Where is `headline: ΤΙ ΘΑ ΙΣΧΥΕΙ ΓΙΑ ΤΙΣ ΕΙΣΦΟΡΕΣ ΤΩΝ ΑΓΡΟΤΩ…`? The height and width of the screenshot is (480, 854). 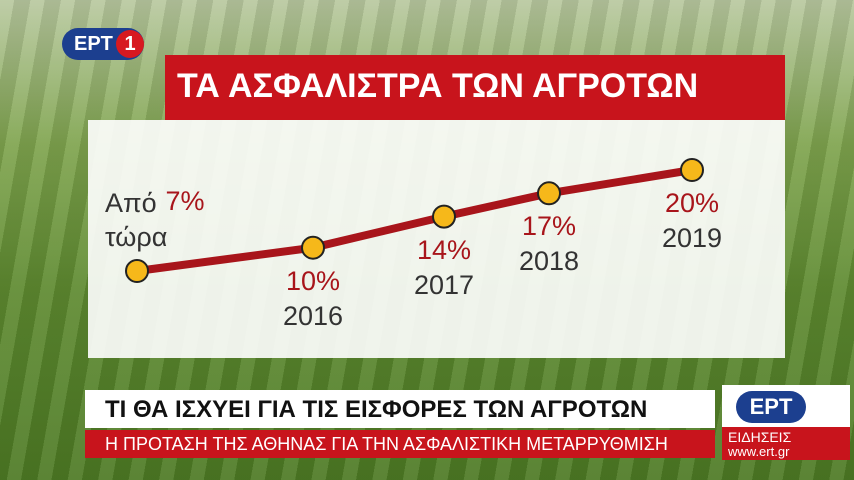 headline: ΤΙ ΘΑ ΙΣΧΥΕΙ ΓΙΑ ΤΙΣ ΕΙΣΦΟΡΕΣ ΤΩΝ ΑΓΡΟΤΩ… is located at coordinates (376, 409).